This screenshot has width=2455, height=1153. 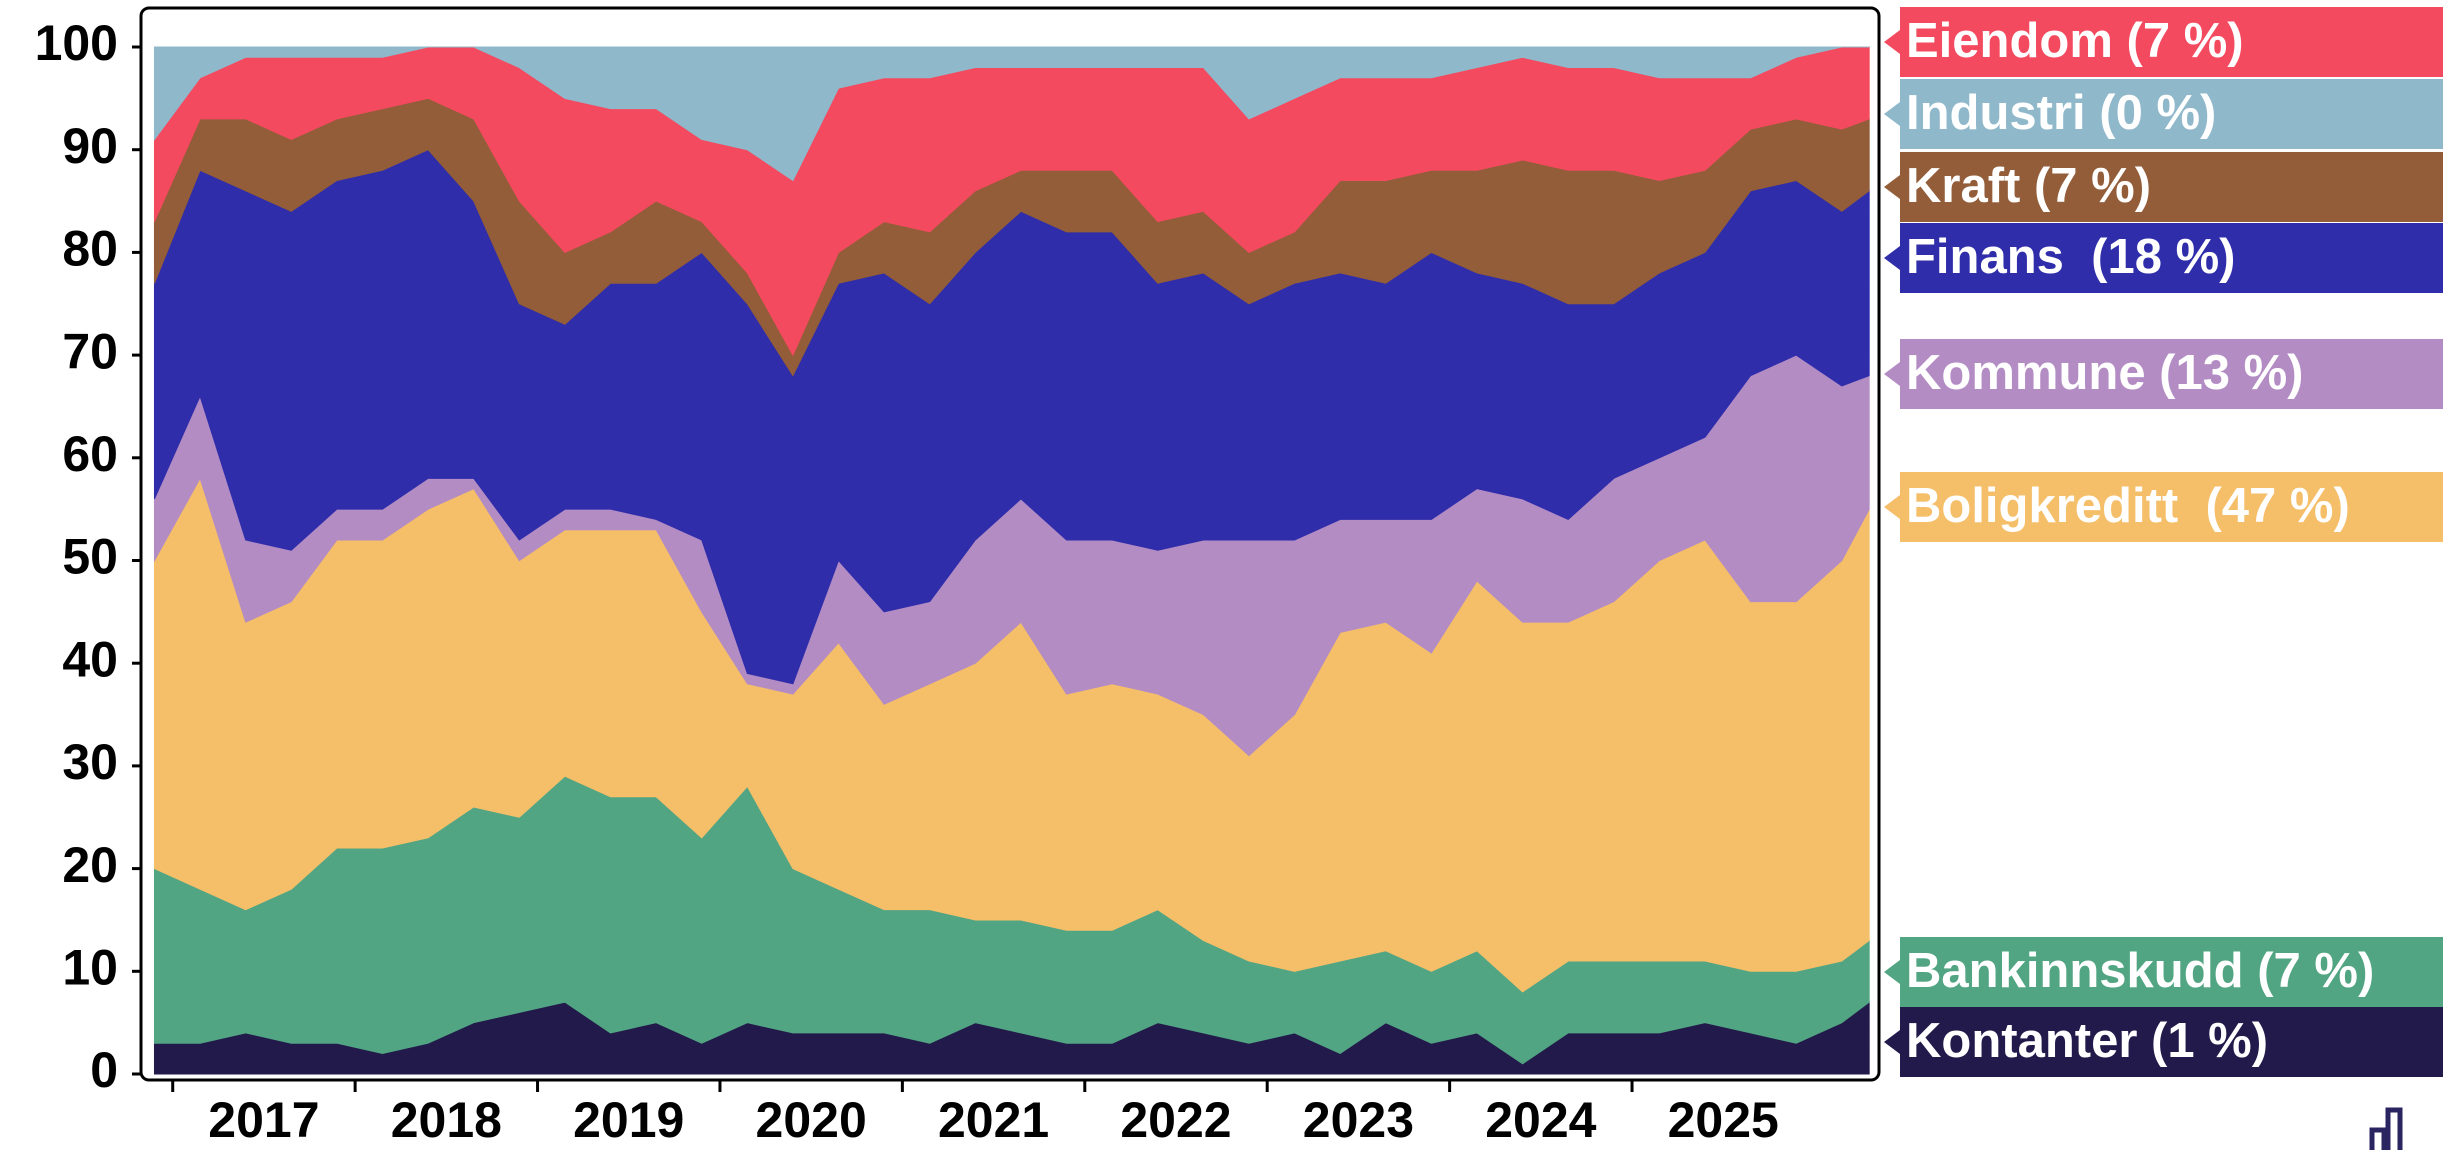 I want to click on x-tick-label: 2017, so click(x=263, y=1120).